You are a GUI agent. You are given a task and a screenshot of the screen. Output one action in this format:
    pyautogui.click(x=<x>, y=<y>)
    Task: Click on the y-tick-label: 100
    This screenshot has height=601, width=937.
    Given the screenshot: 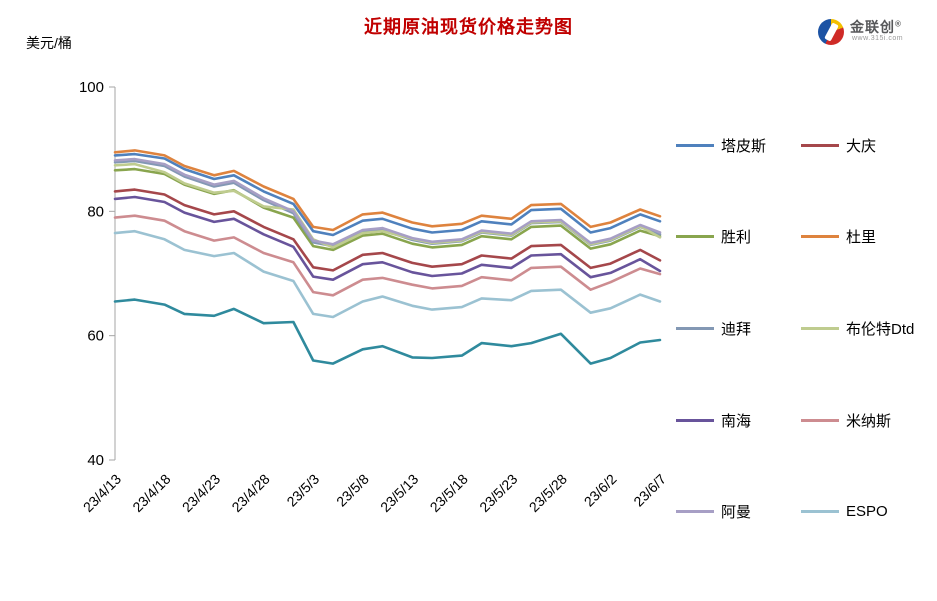 What is the action you would take?
    pyautogui.click(x=91, y=87)
    